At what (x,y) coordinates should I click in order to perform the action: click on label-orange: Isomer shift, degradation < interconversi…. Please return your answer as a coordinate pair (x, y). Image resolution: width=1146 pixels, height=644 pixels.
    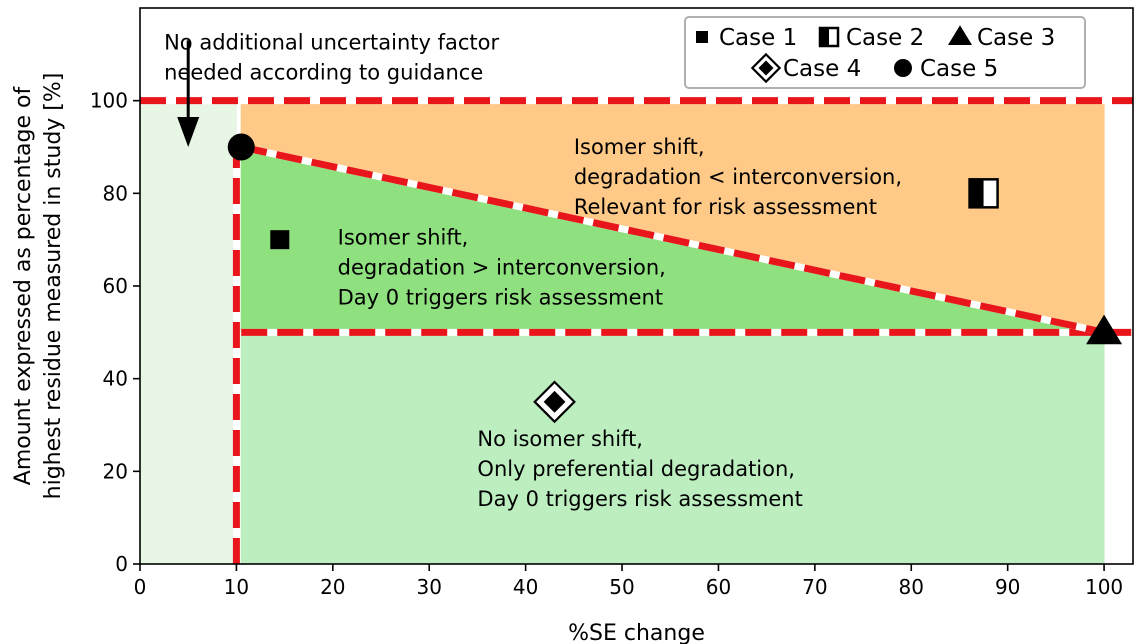
    Looking at the image, I should click on (738, 177).